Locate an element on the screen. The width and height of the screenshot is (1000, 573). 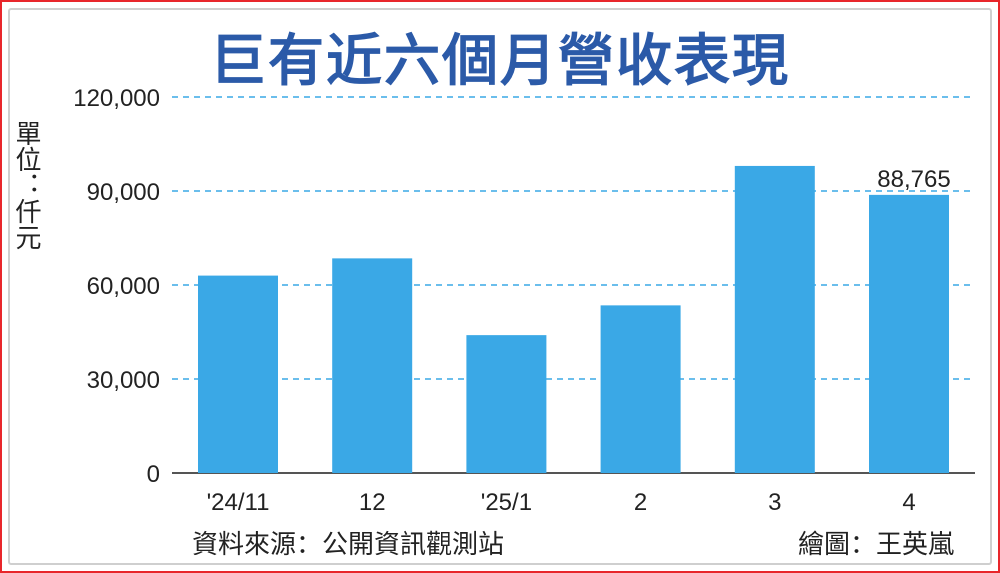
x-tick-label: 3 is located at coordinates (774, 502).